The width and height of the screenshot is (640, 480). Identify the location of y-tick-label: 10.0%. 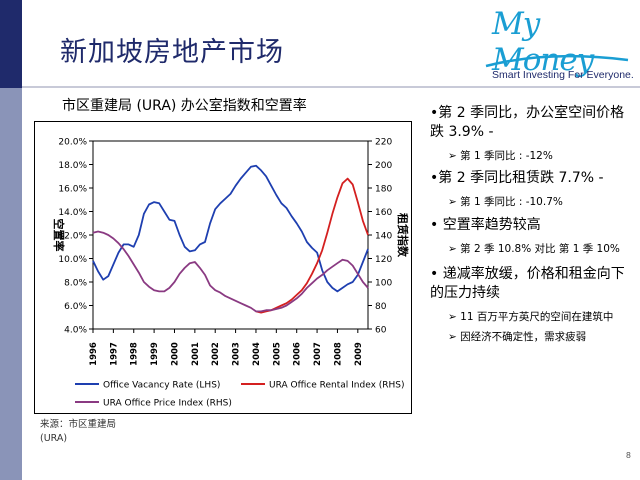
(72, 260).